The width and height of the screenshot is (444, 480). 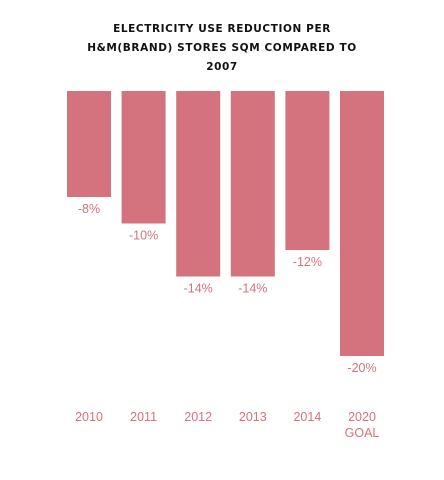 What do you see at coordinates (198, 289) in the screenshot?
I see `data-label-2: -14%` at bounding box center [198, 289].